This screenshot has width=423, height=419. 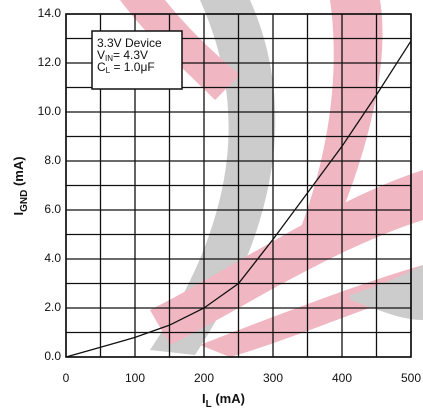 I want to click on y-tick-label: 4.0, so click(x=52, y=258).